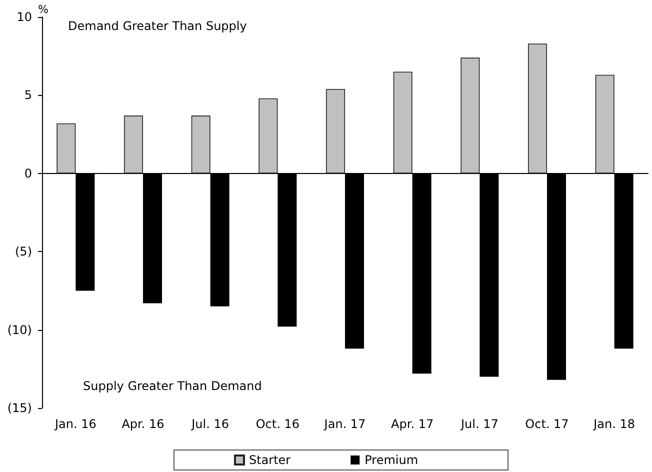 Image resolution: width=652 pixels, height=472 pixels. What do you see at coordinates (344, 424) in the screenshot?
I see `x-tick-label: Jan. 17` at bounding box center [344, 424].